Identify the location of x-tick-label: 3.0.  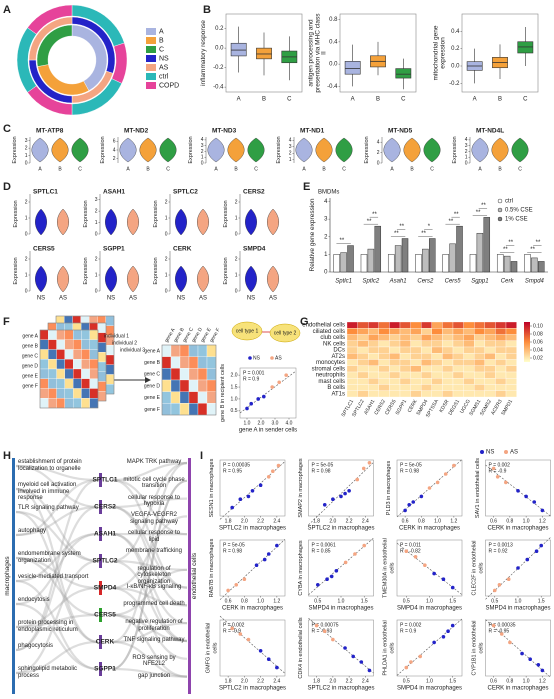
(275, 423).